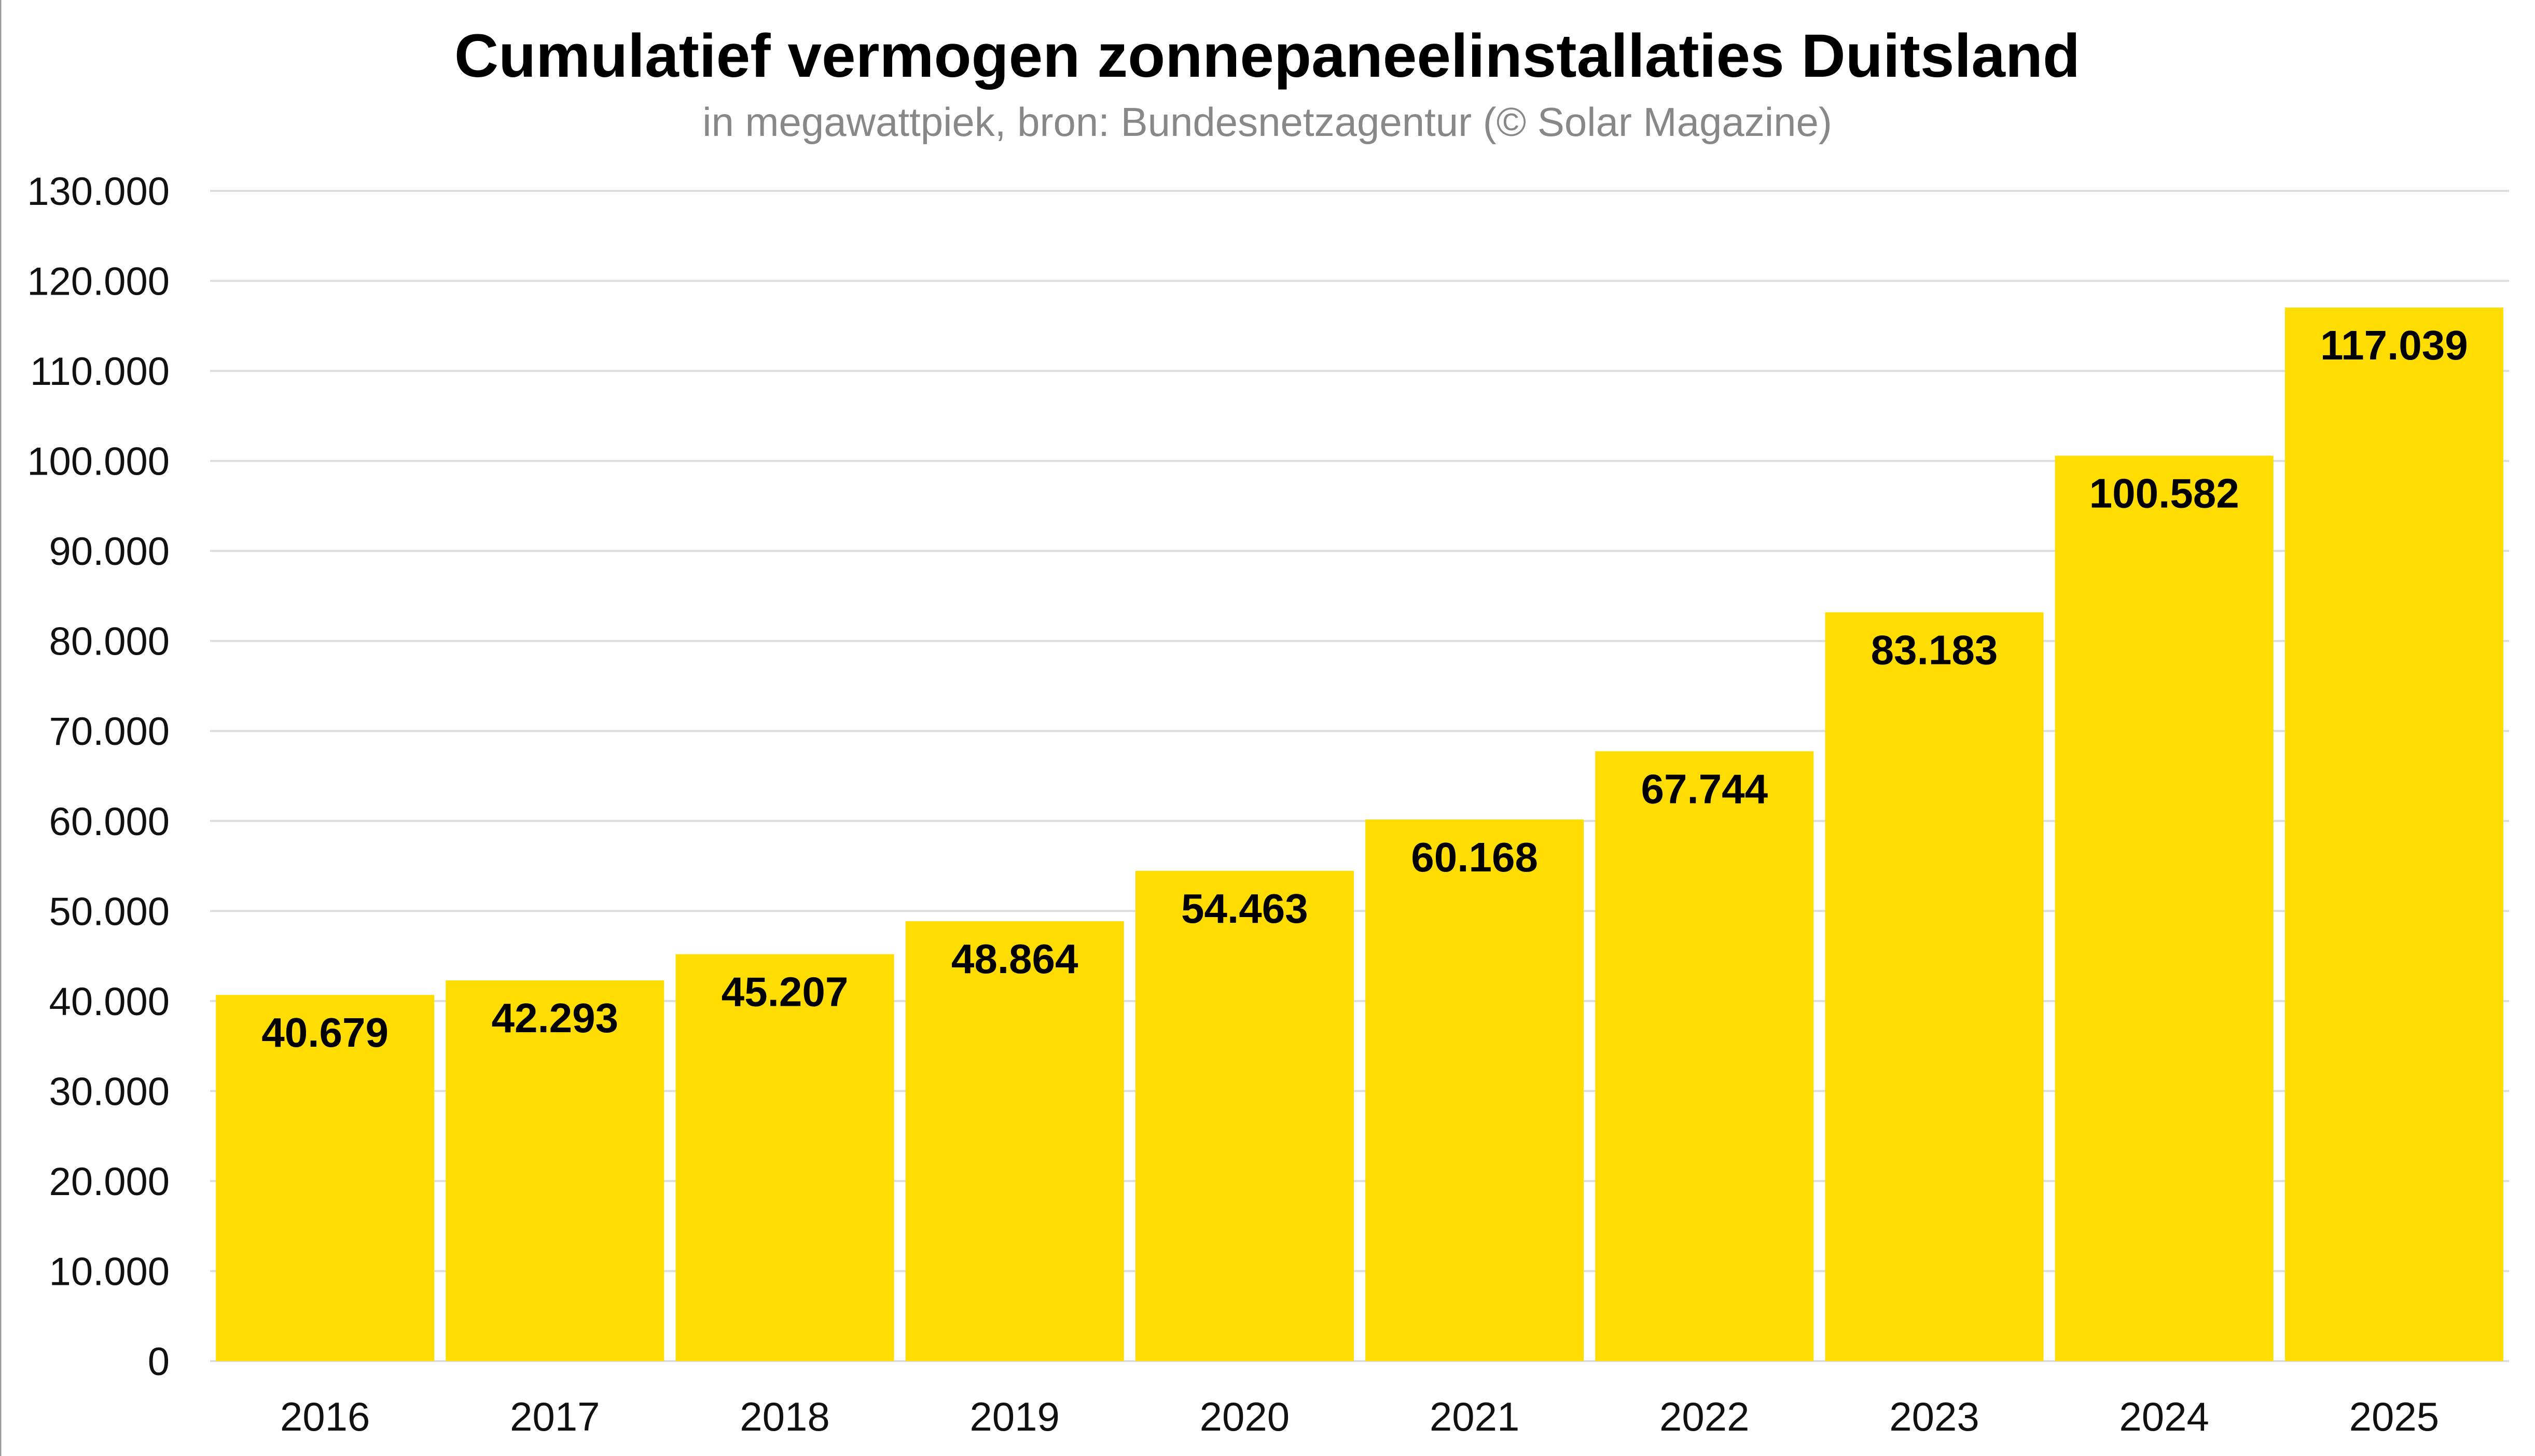 This screenshot has height=1456, width=2535. I want to click on data-label: 54.463, so click(1244, 908).